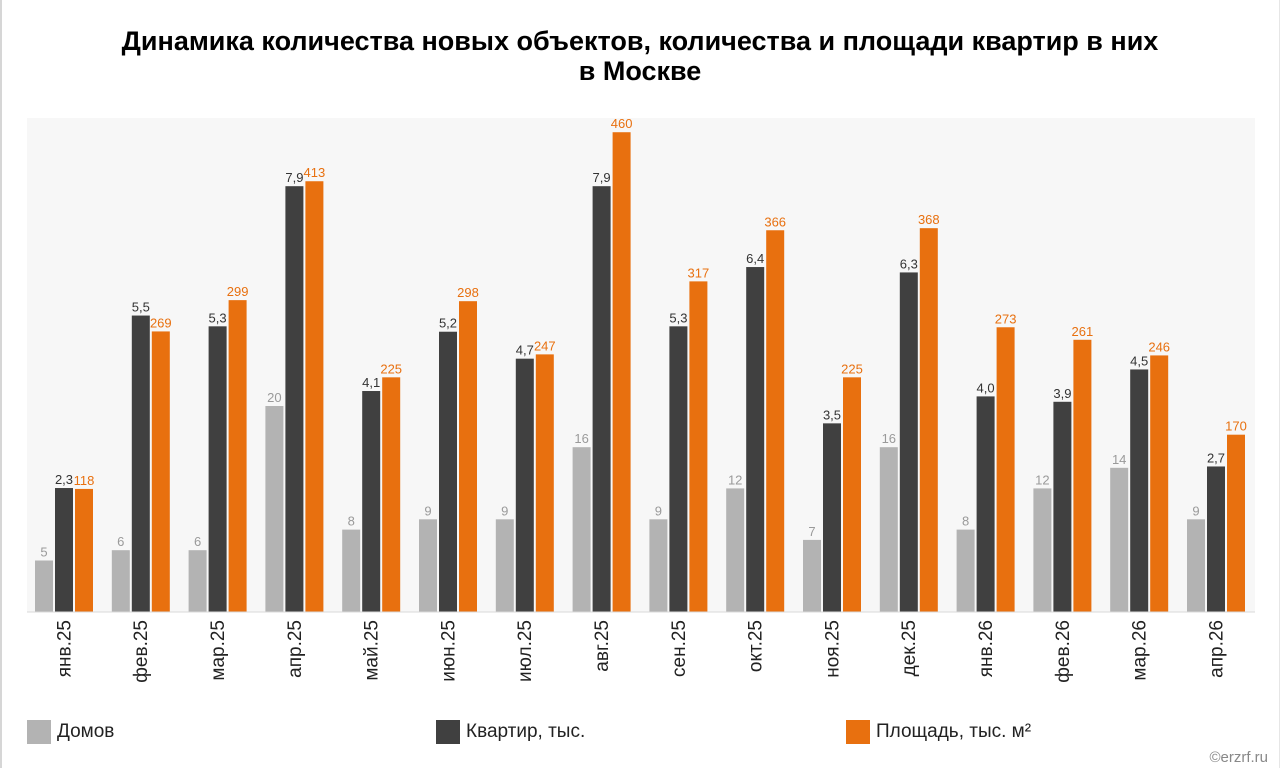 Image resolution: width=1280 pixels, height=768 pixels. Describe the element at coordinates (832, 649) in the screenshot. I see `x-tick-label: ноя.25` at that location.